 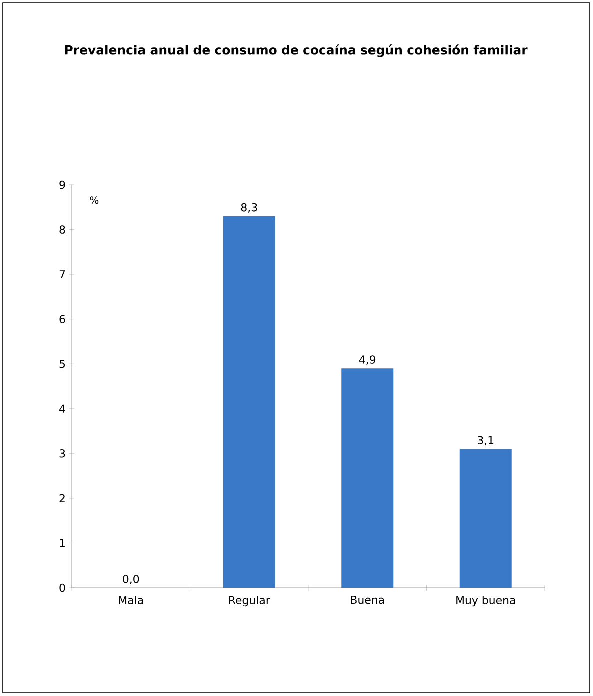 What do you see at coordinates (63, 408) in the screenshot?
I see `y-tick-label: 4` at bounding box center [63, 408].